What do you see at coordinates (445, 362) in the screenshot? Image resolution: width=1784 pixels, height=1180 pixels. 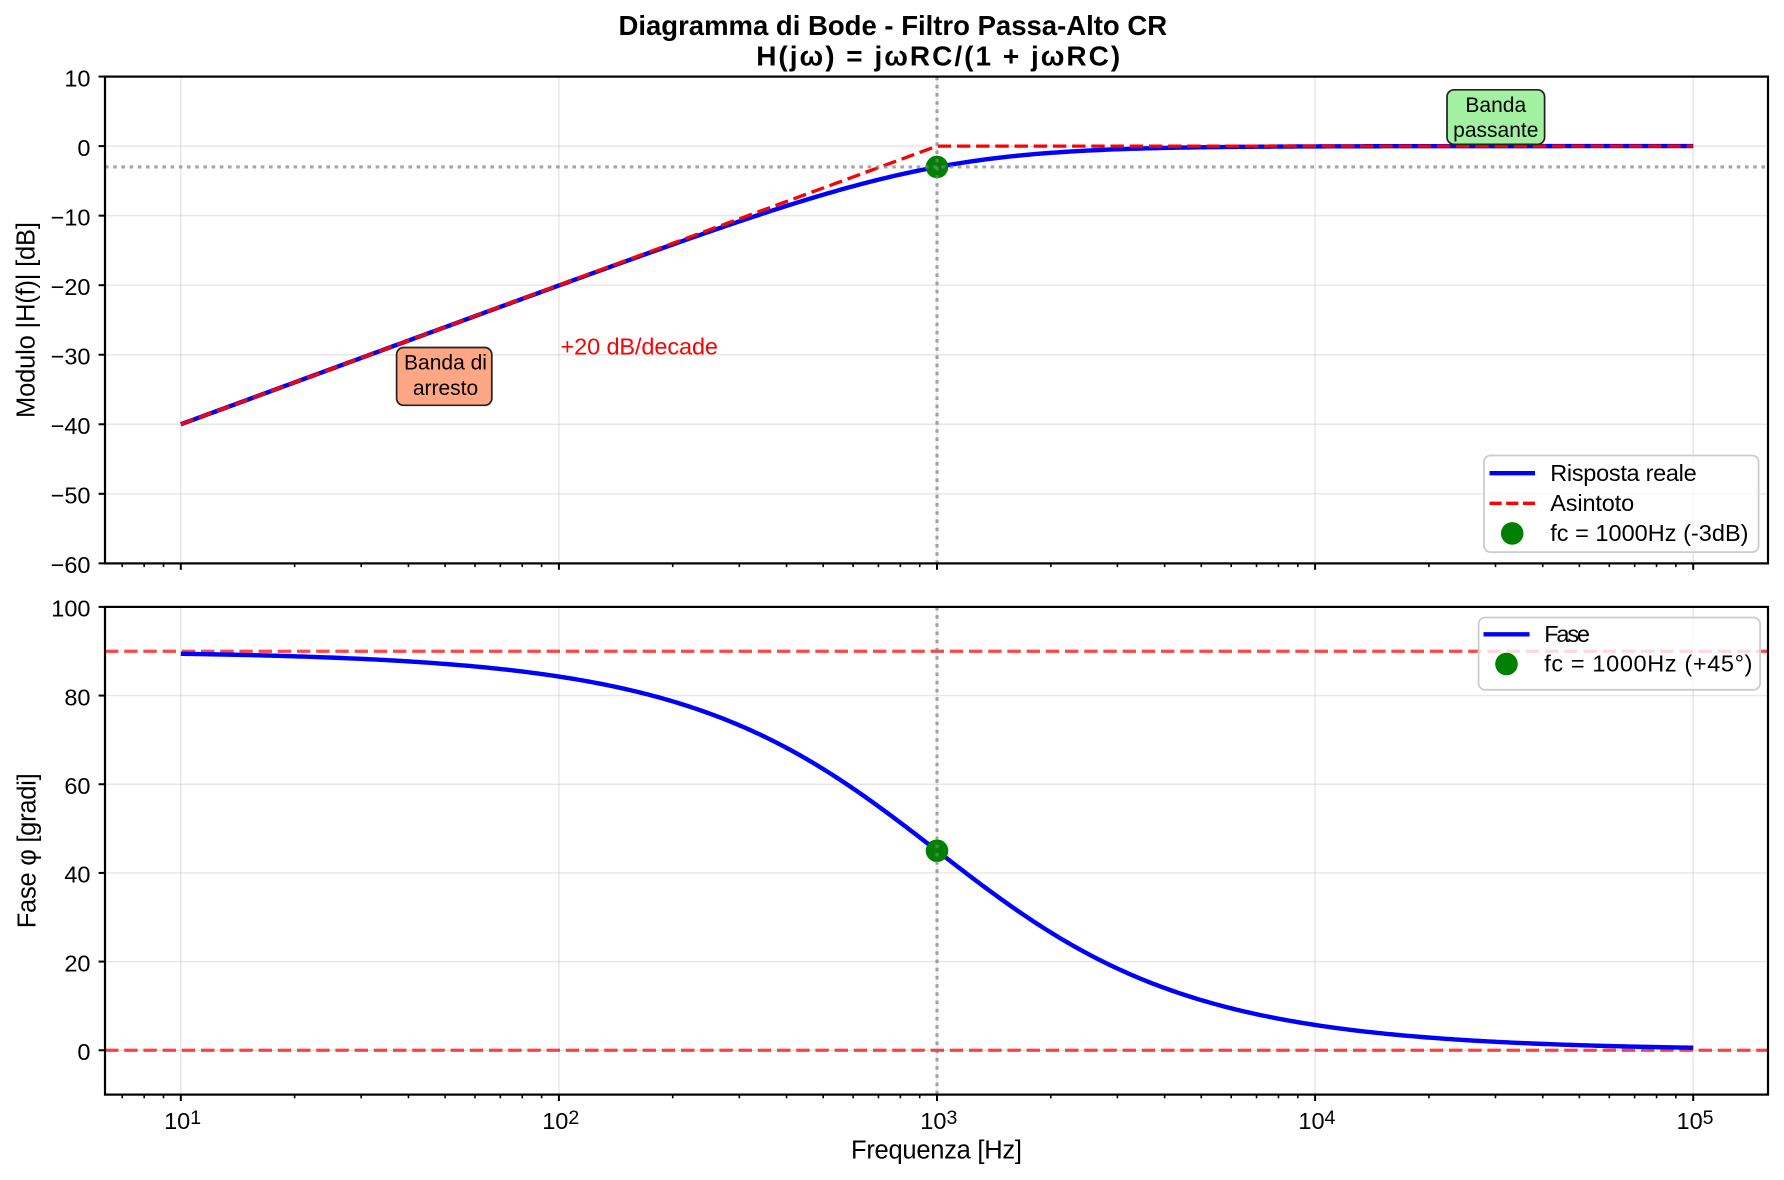 I see `svg-text: Banda di` at bounding box center [445, 362].